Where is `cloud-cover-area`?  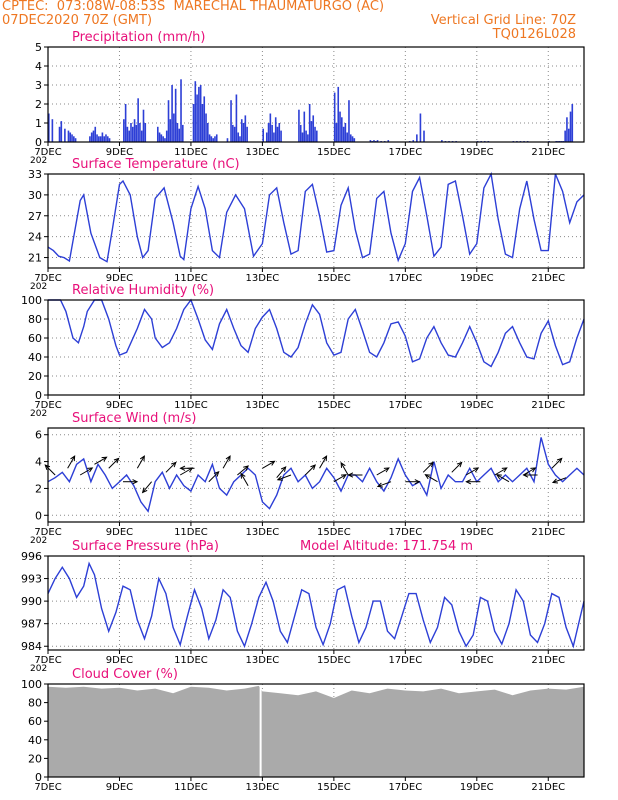
cloud-cover-area is located at coordinates (316, 731).